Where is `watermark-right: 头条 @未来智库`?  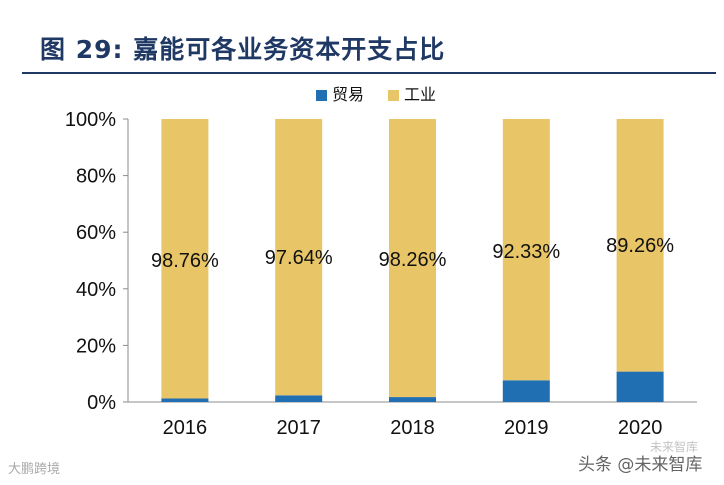 watermark-right: 头条 @未来智库 is located at coordinates (640, 465).